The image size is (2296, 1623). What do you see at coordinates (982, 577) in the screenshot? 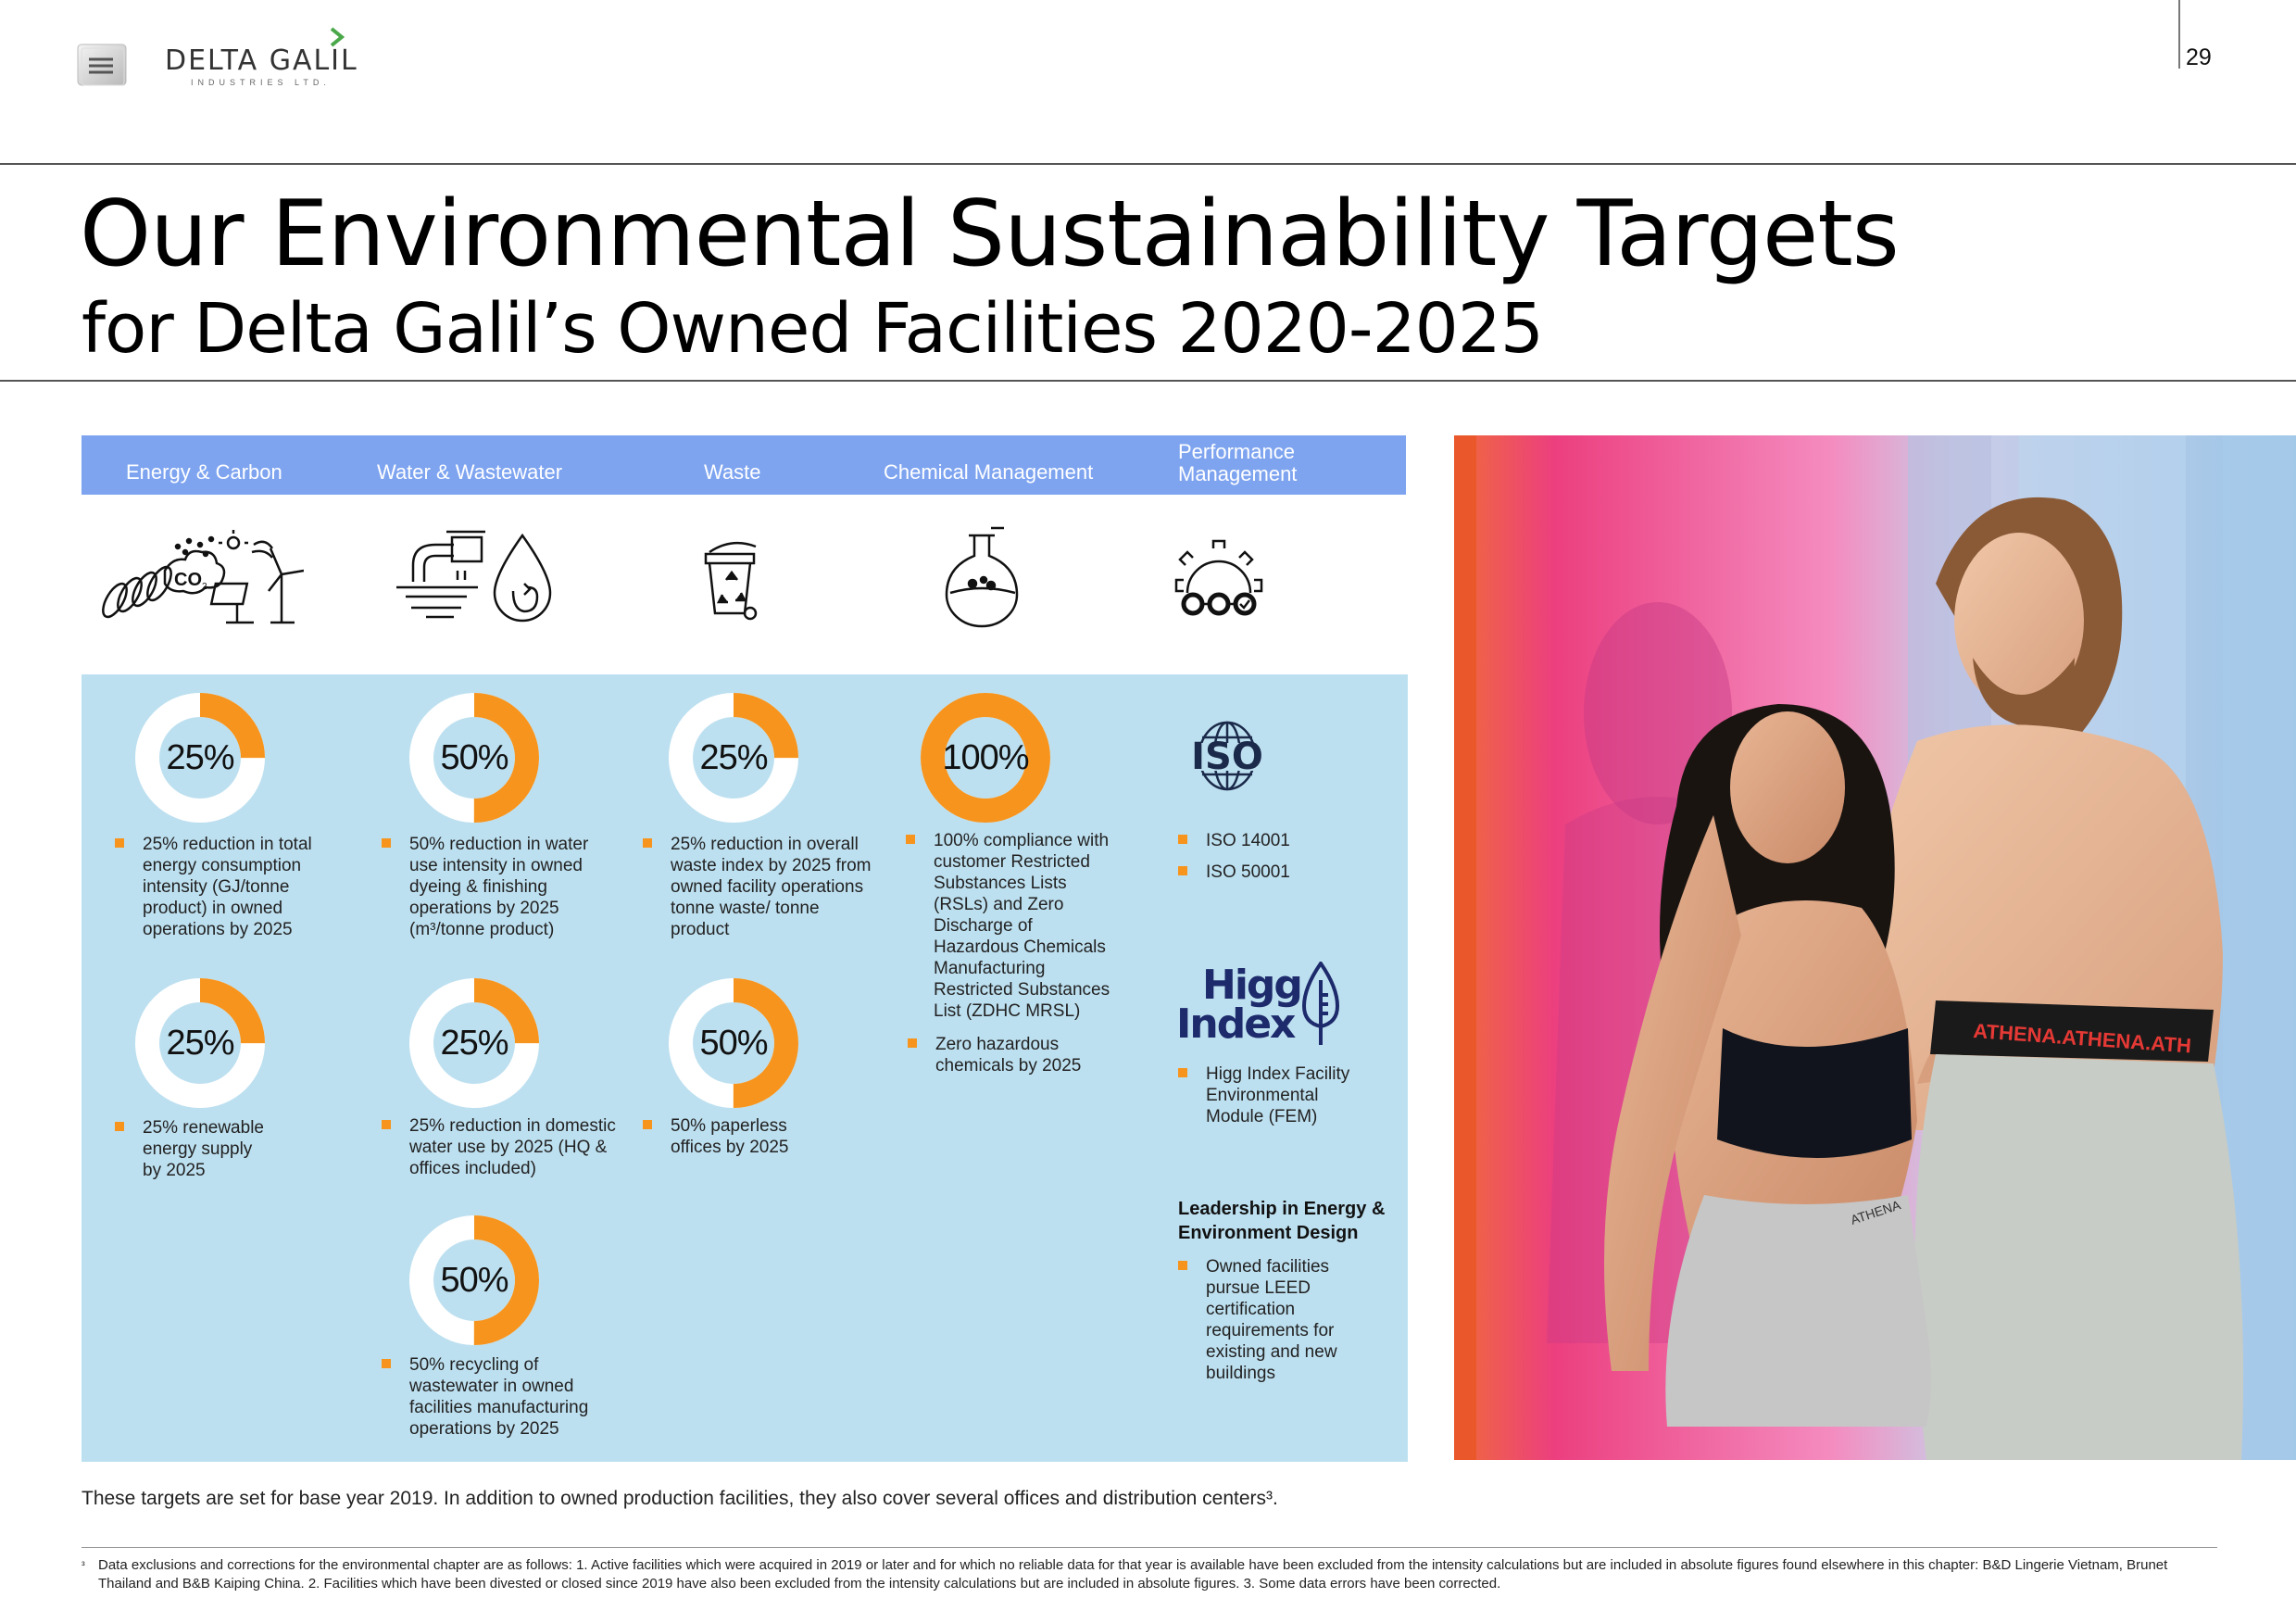
I see `flask-icon` at bounding box center [982, 577].